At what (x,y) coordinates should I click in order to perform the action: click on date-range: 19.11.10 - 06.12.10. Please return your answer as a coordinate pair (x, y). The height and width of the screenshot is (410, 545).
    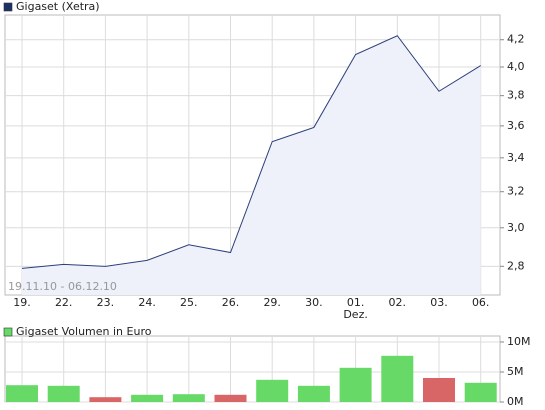
    Looking at the image, I should click on (62, 286).